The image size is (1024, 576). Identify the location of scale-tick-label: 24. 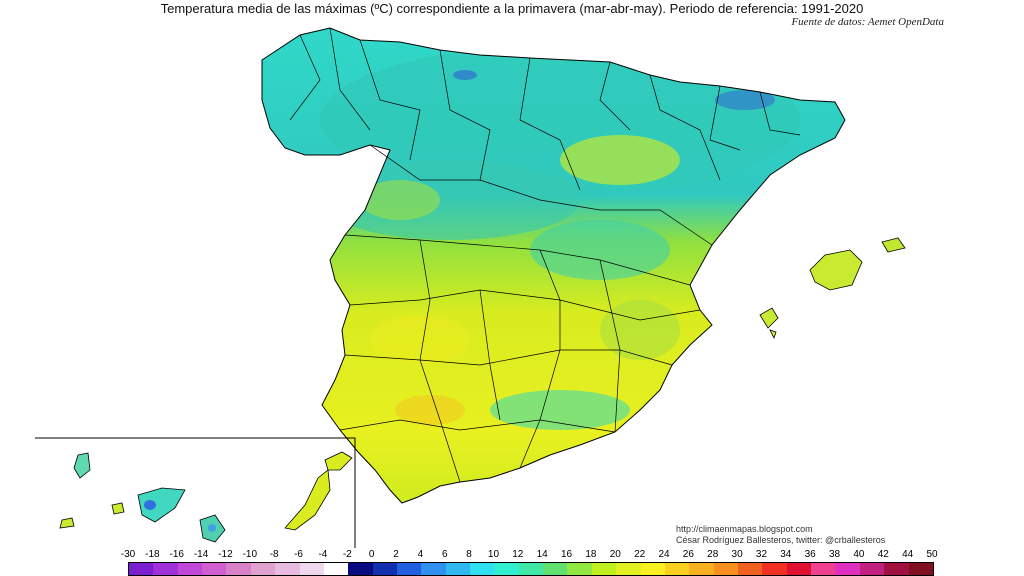
(664, 554).